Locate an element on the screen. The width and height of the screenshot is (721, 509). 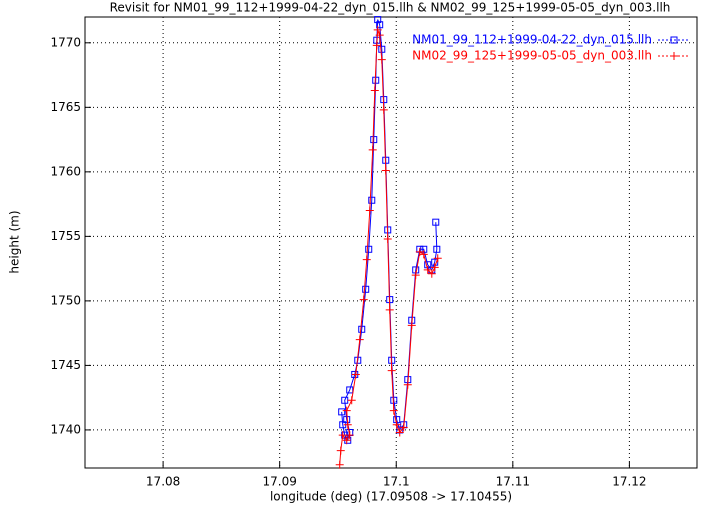
x-tick-label: 17.12 is located at coordinates (629, 482).